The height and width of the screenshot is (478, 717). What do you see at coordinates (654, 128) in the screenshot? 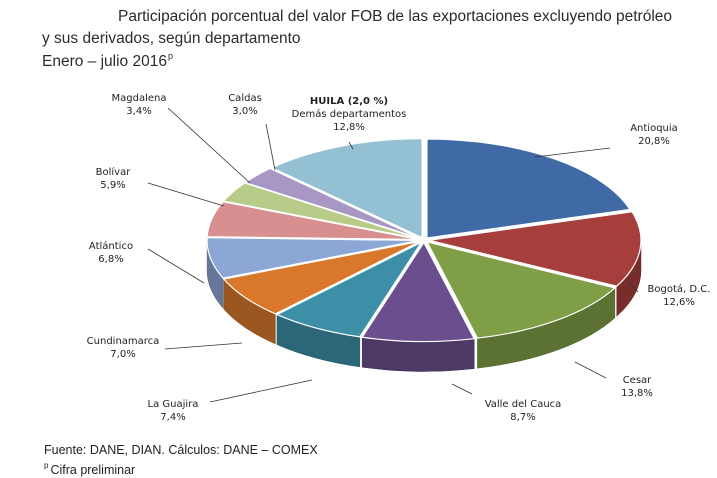
I see `data-label-name-antioquia: Antioquia` at bounding box center [654, 128].